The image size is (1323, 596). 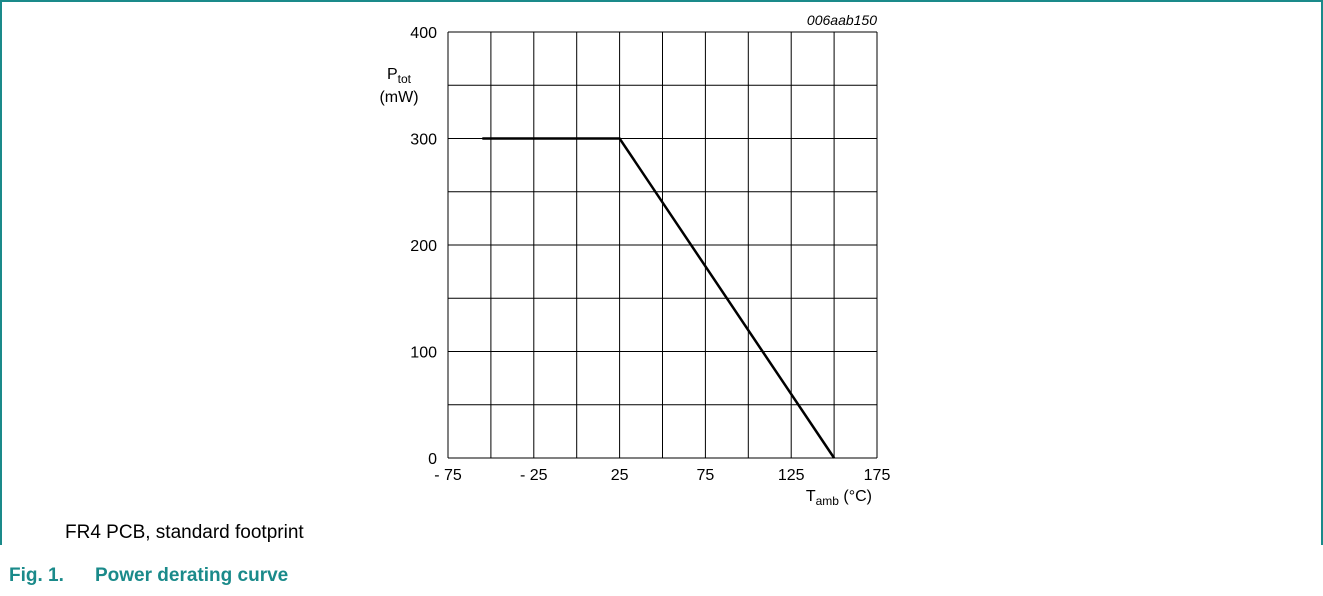 I want to click on y-axis-label-symbol: Ptot, so click(x=399, y=76).